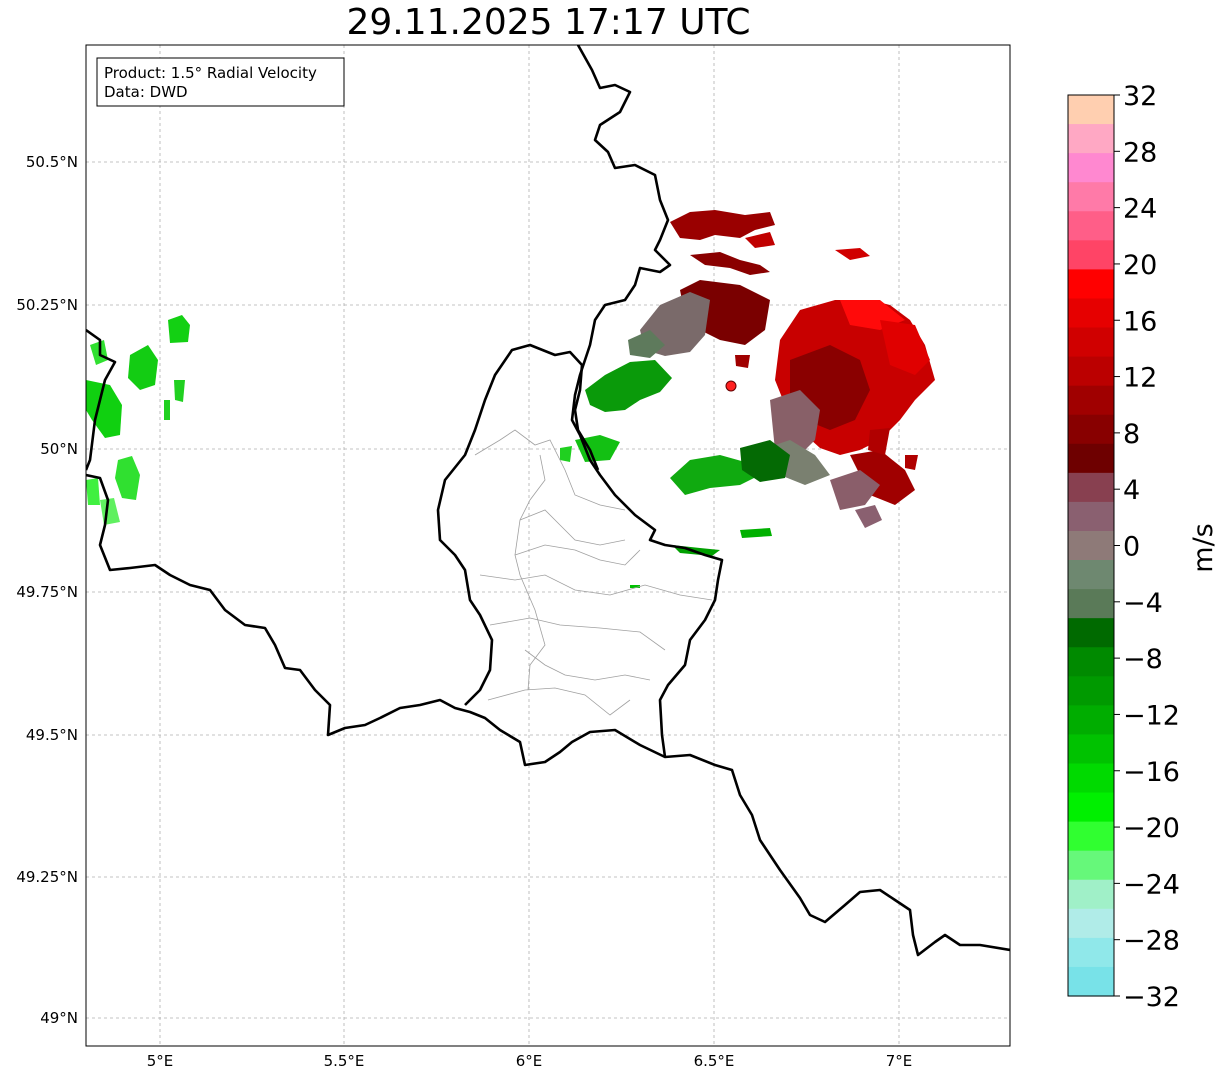 Image resolution: width=1225 pixels, height=1081 pixels. What do you see at coordinates (1131, 490) in the screenshot?
I see `colorbar-tick-label: 4` at bounding box center [1131, 490].